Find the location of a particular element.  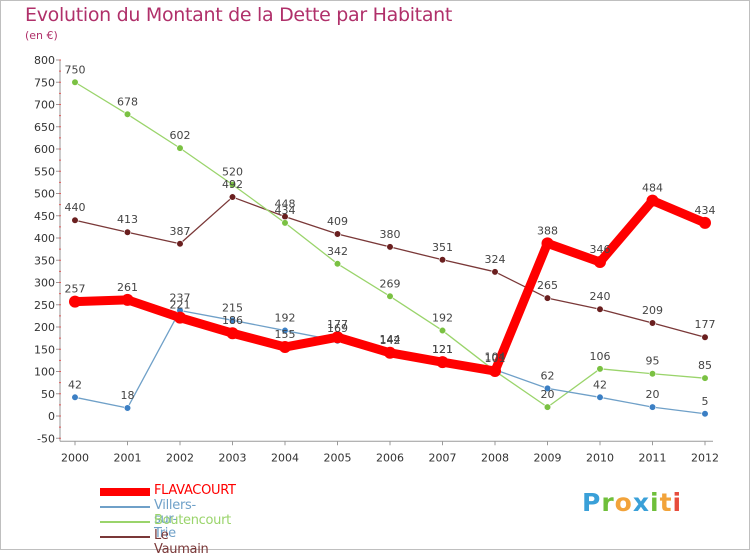

x-tick-label: 2005 is located at coordinates (338, 457).